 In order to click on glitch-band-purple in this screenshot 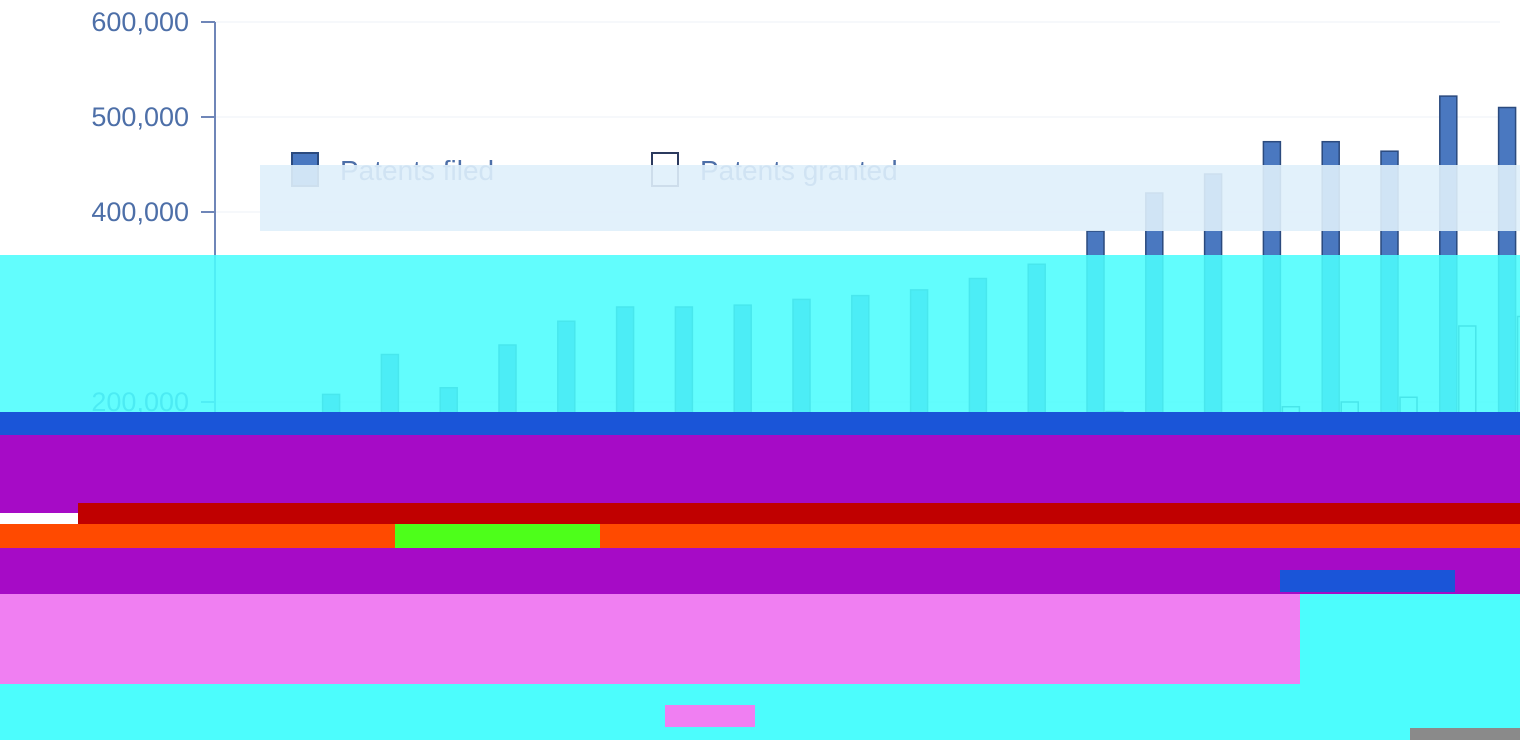, I will do `click(760, 474)`.